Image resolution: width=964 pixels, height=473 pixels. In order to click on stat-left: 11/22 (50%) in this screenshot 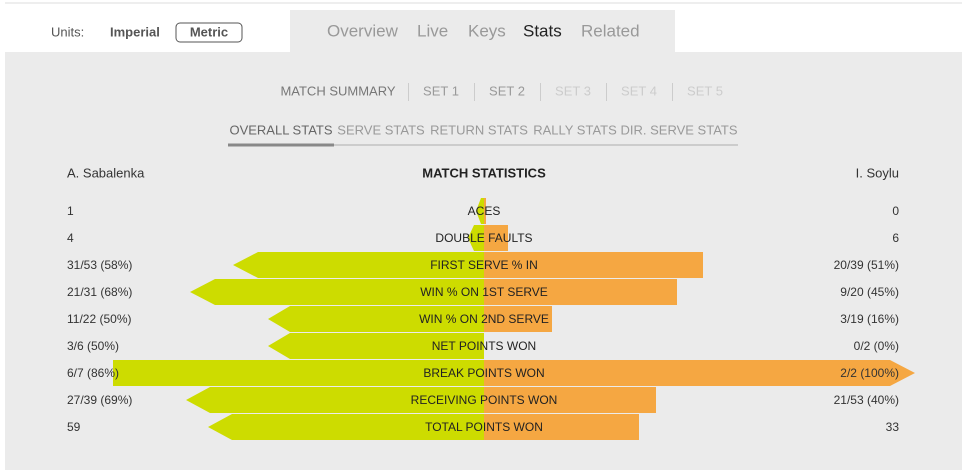, I will do `click(99, 319)`.